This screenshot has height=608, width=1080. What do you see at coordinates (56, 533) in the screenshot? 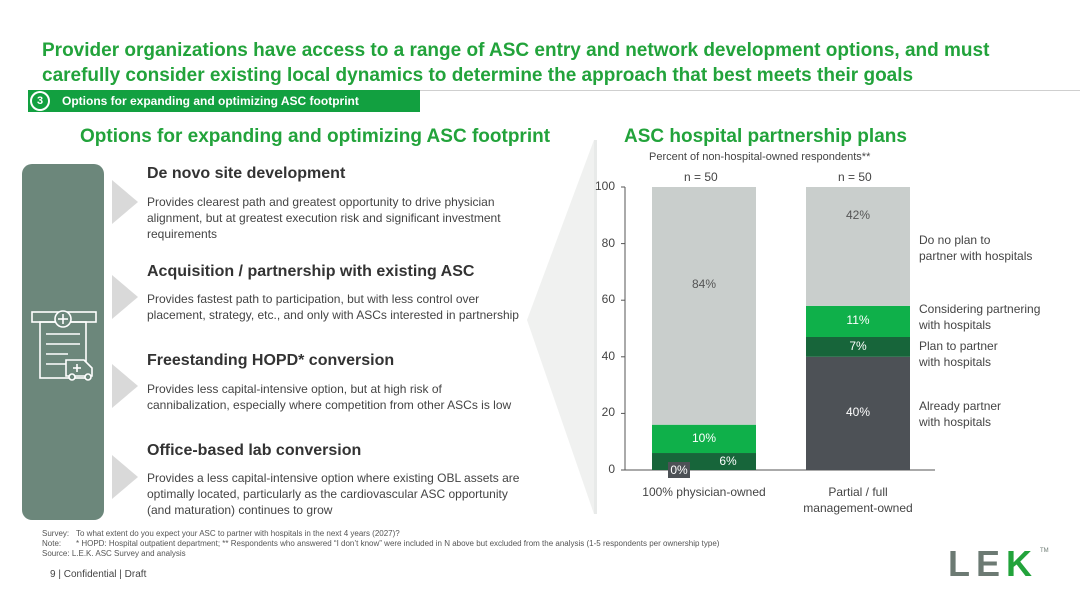
I see `survey-key: Survey:` at bounding box center [56, 533].